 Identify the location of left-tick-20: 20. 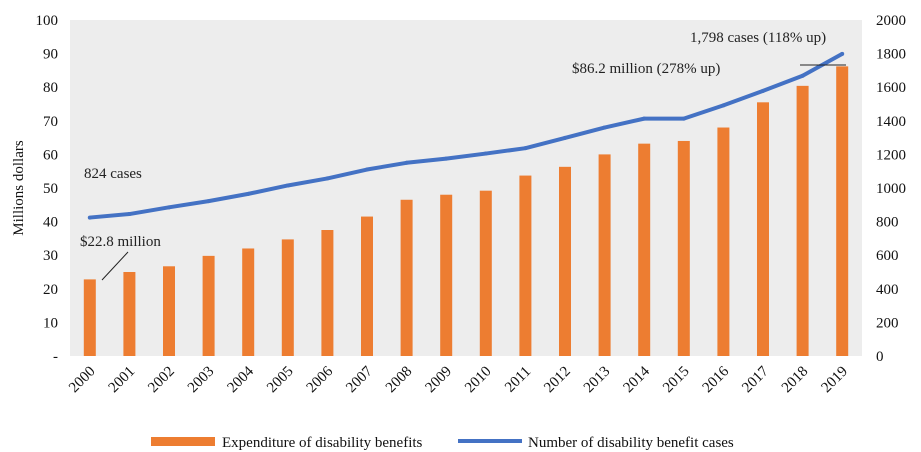
(50, 290).